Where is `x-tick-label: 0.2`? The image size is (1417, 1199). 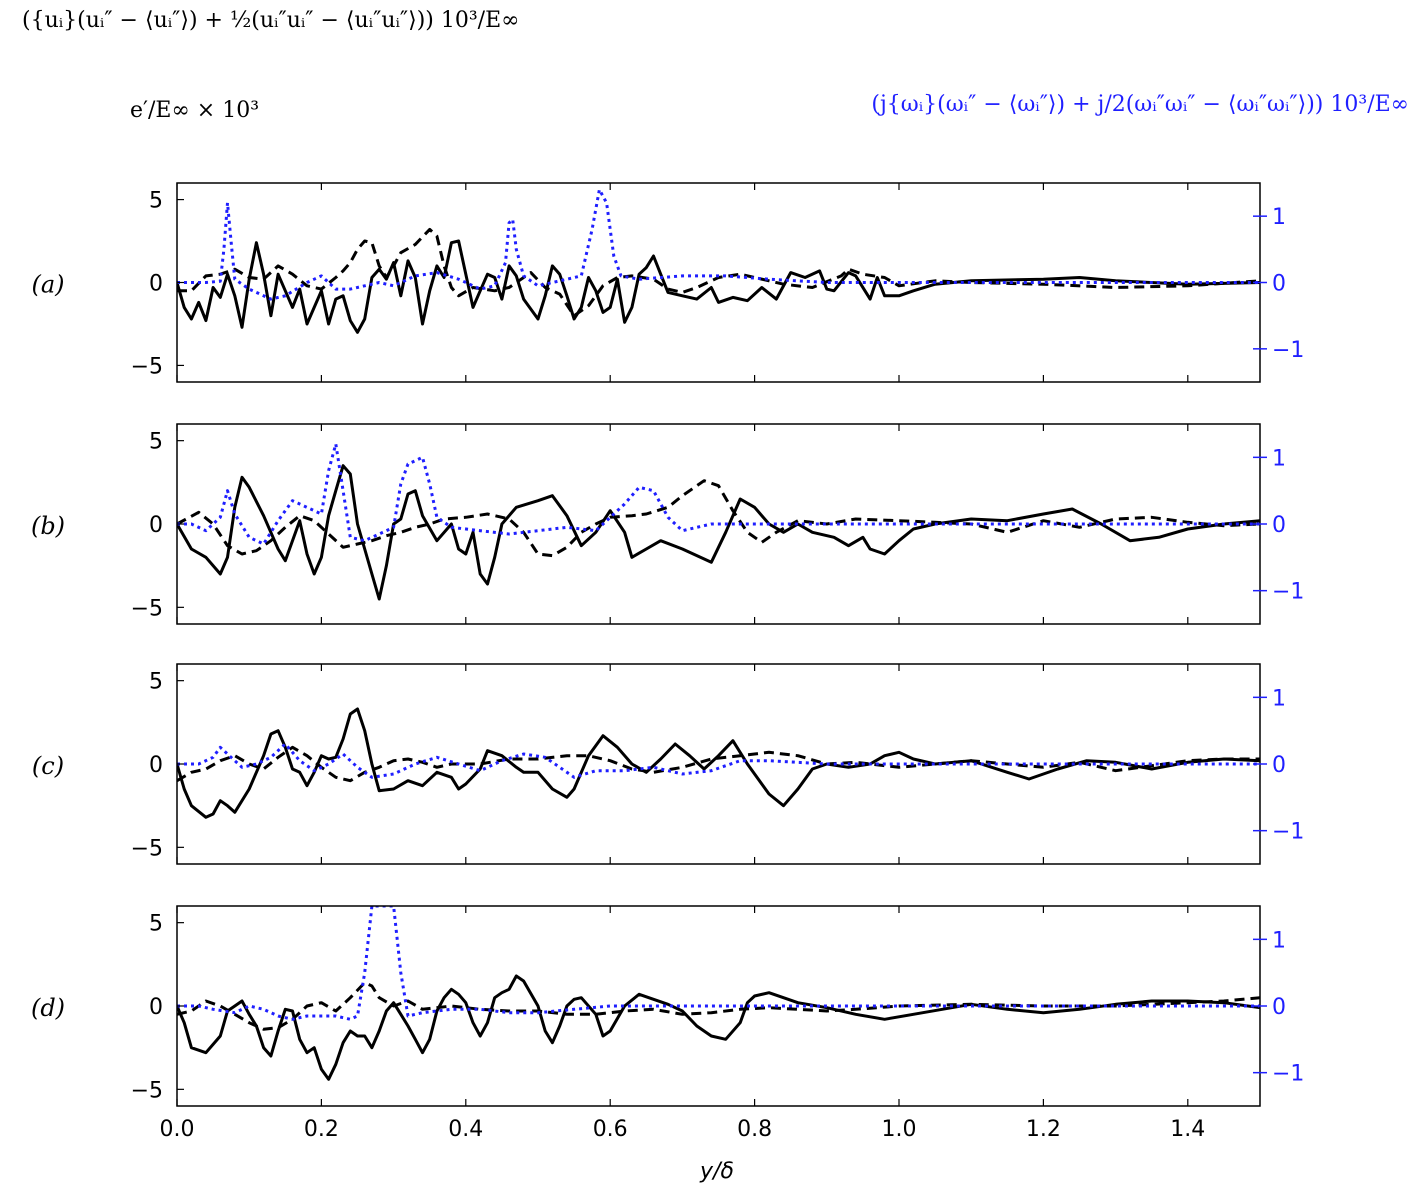 x-tick-label: 0.2 is located at coordinates (321, 1129).